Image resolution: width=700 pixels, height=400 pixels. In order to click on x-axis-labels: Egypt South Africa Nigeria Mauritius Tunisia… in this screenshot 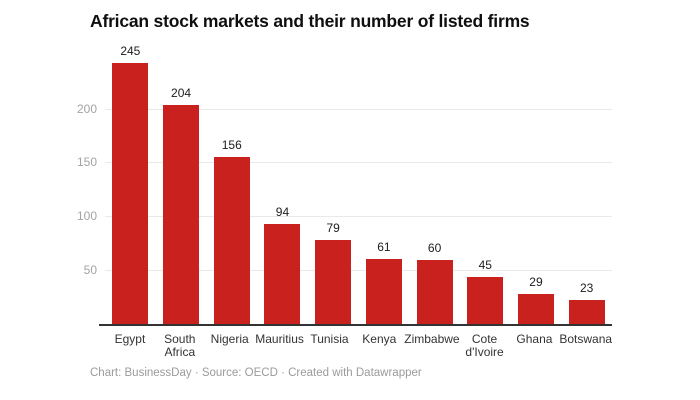, I will do `click(358, 342)`.